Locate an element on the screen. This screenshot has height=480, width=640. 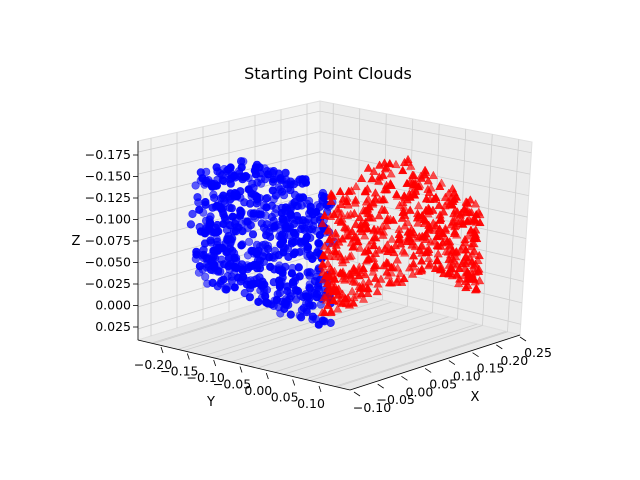
chart-title: Starting Point Clouds is located at coordinates (328, 73).